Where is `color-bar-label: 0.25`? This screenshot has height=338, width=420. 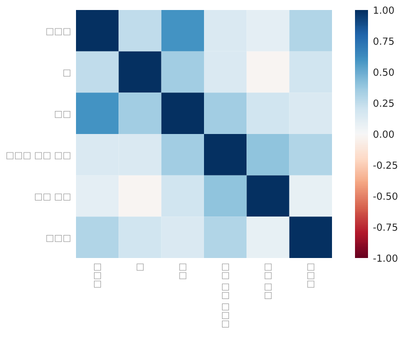
color-bar-label: 0.25 is located at coordinates (384, 103).